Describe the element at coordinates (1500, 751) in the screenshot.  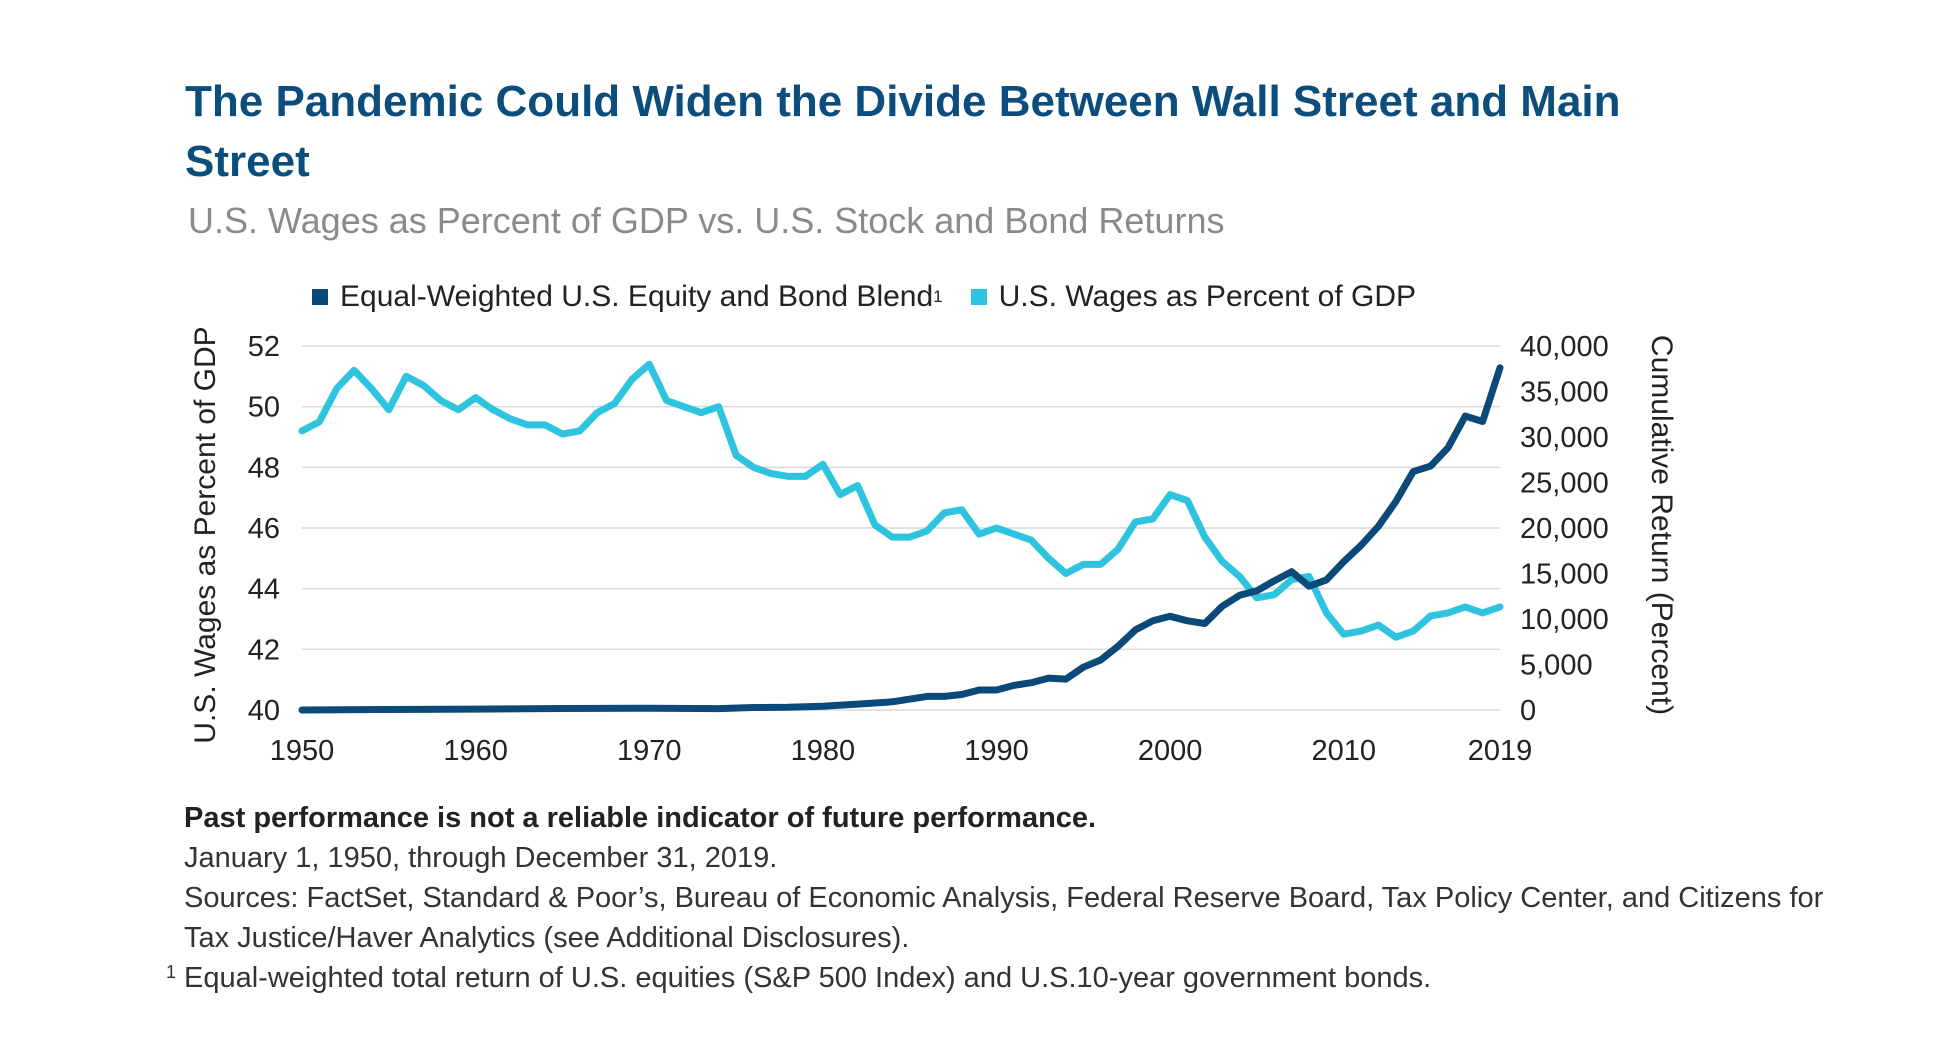
I see `x-tick-label: 2019` at that location.